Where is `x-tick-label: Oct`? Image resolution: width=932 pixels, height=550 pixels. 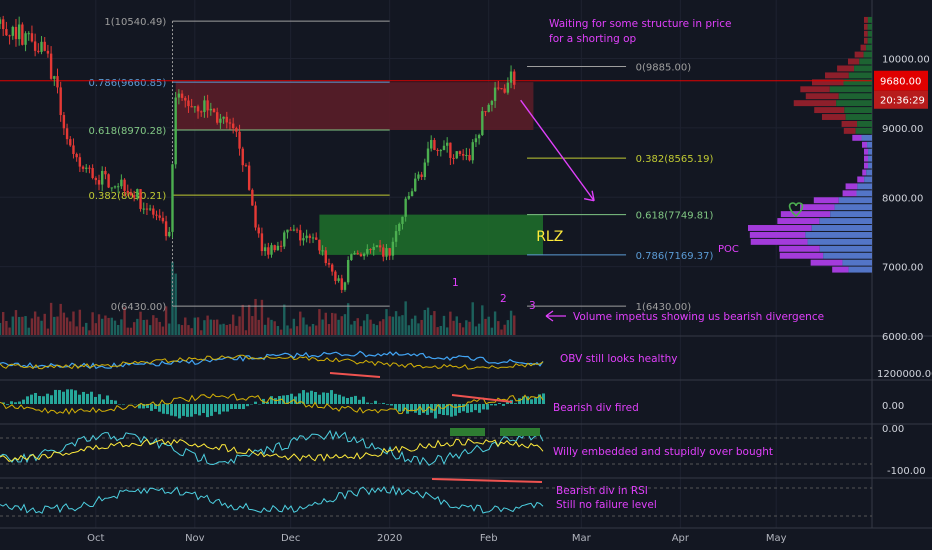 x-tick-label: Oct is located at coordinates (95, 538).